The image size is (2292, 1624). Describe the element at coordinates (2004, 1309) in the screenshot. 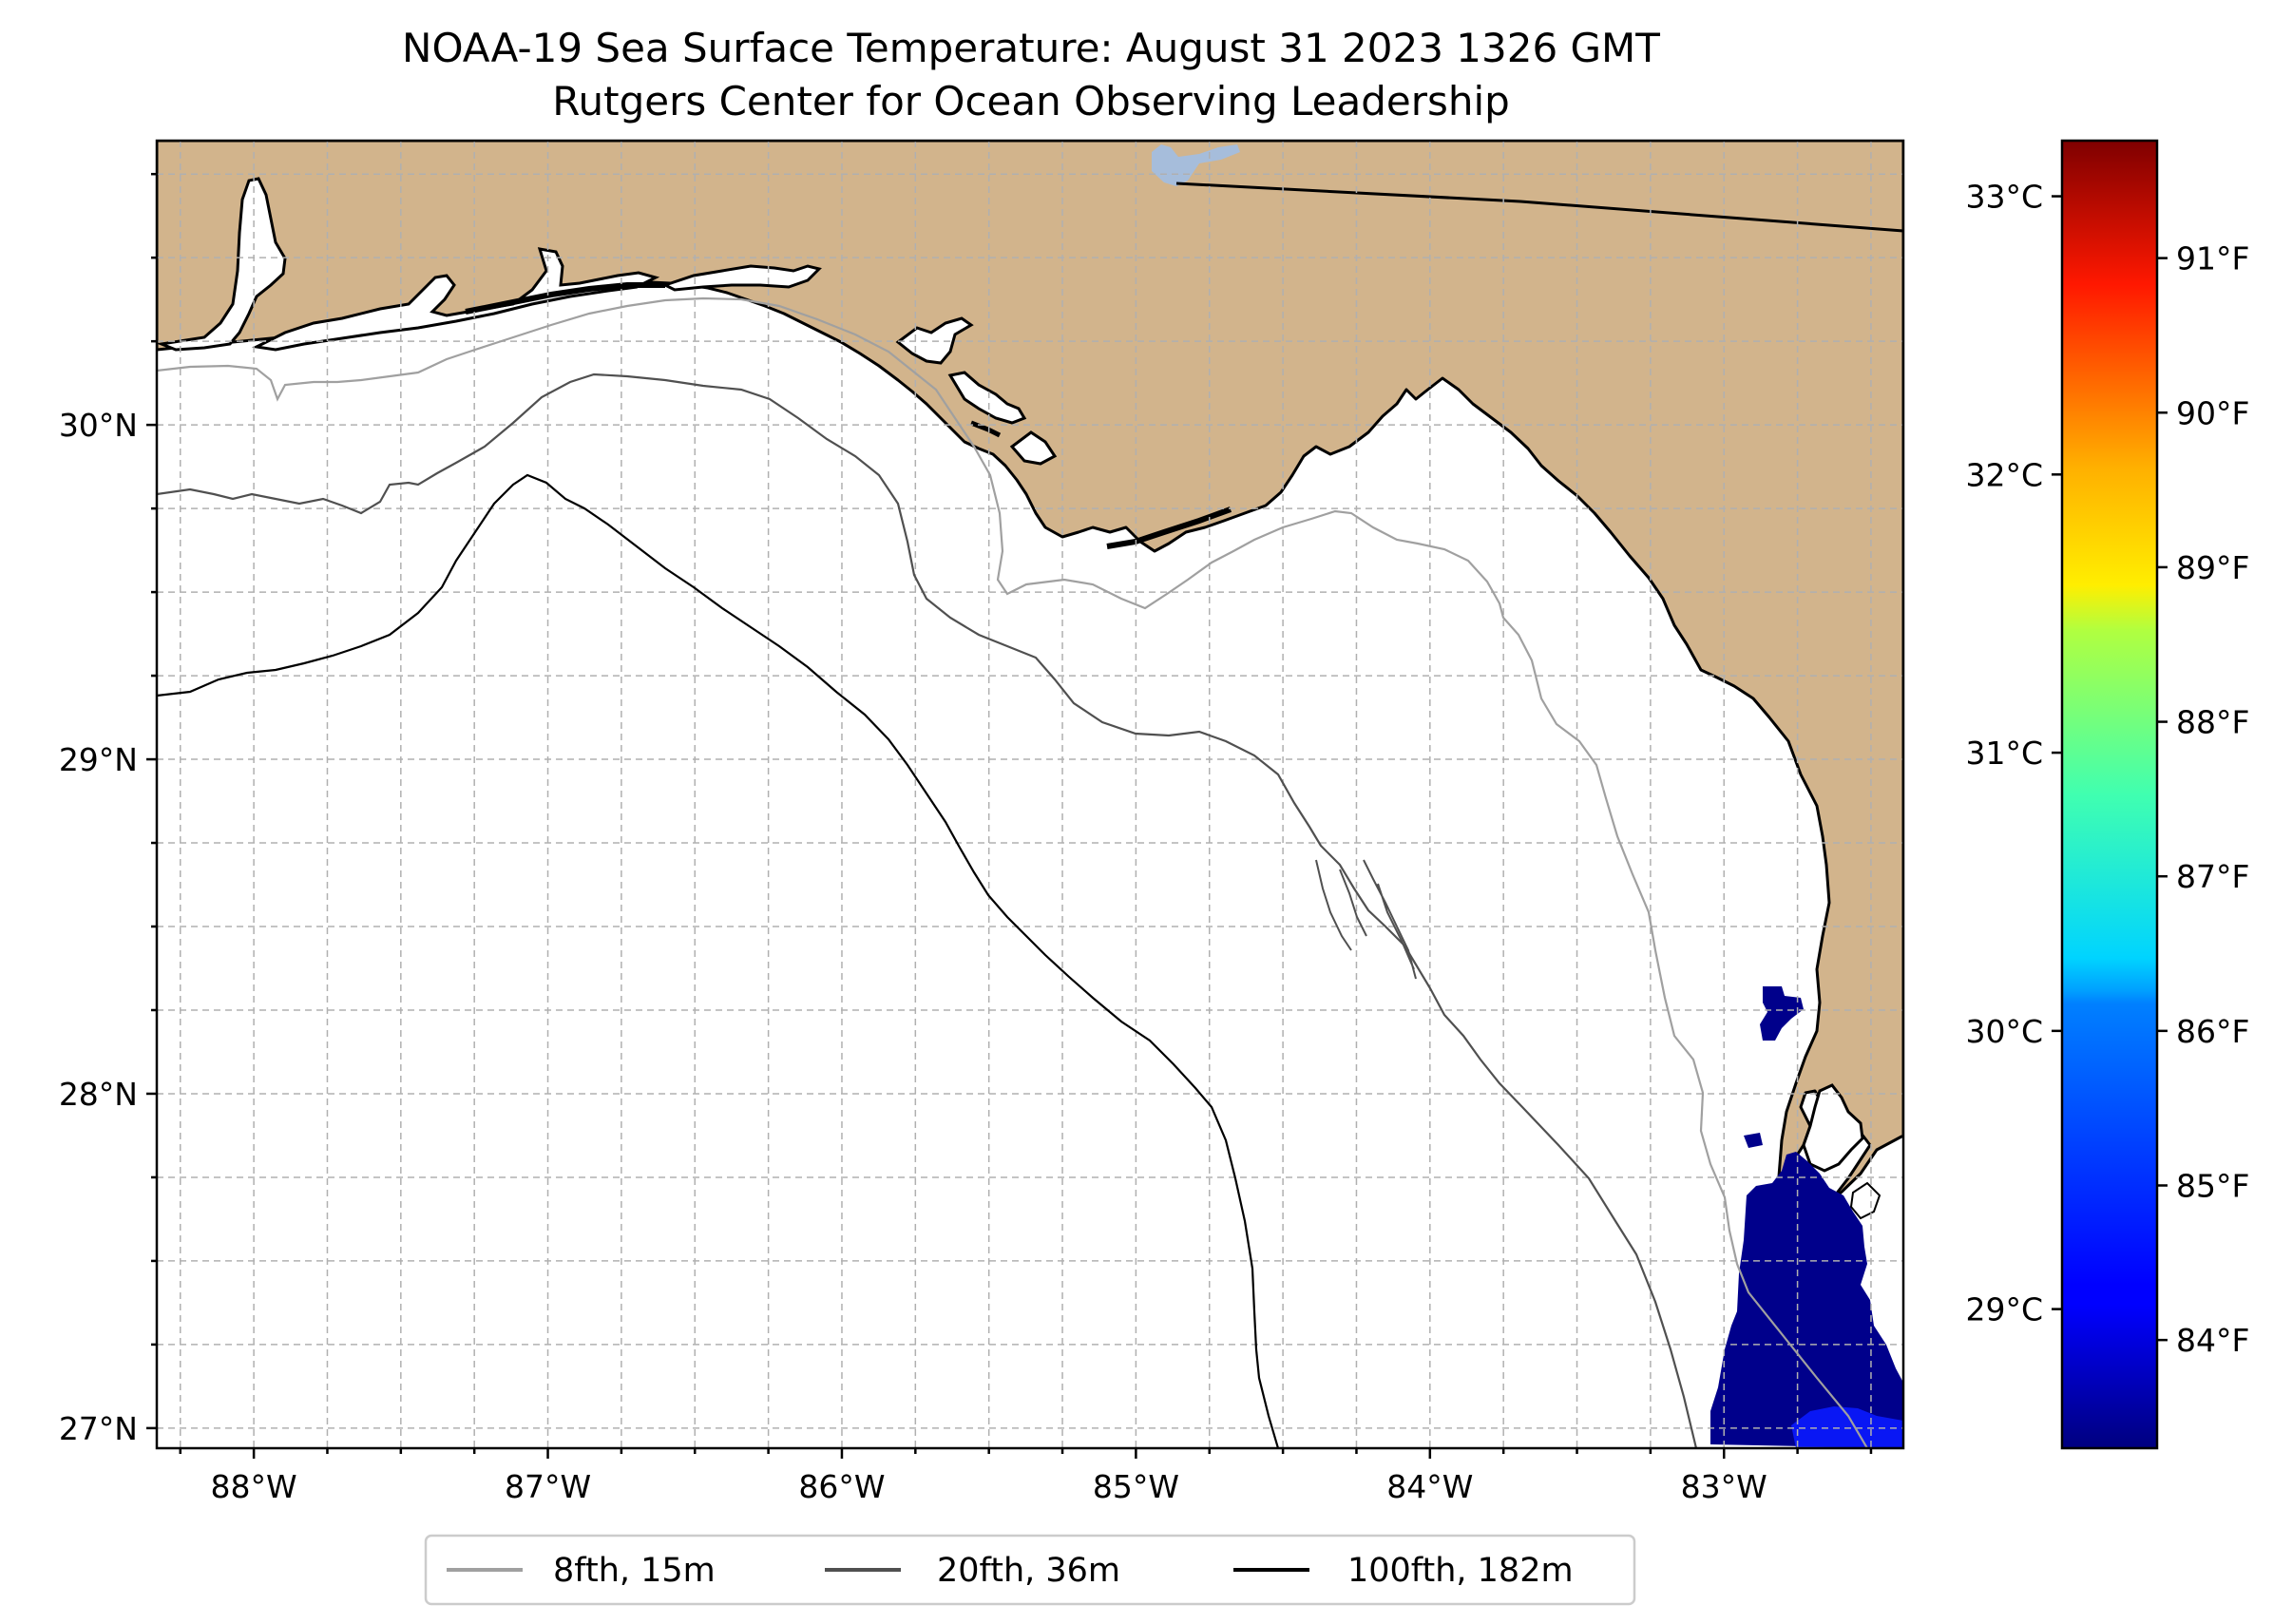

I see `cb-c-29: 29°C` at that location.